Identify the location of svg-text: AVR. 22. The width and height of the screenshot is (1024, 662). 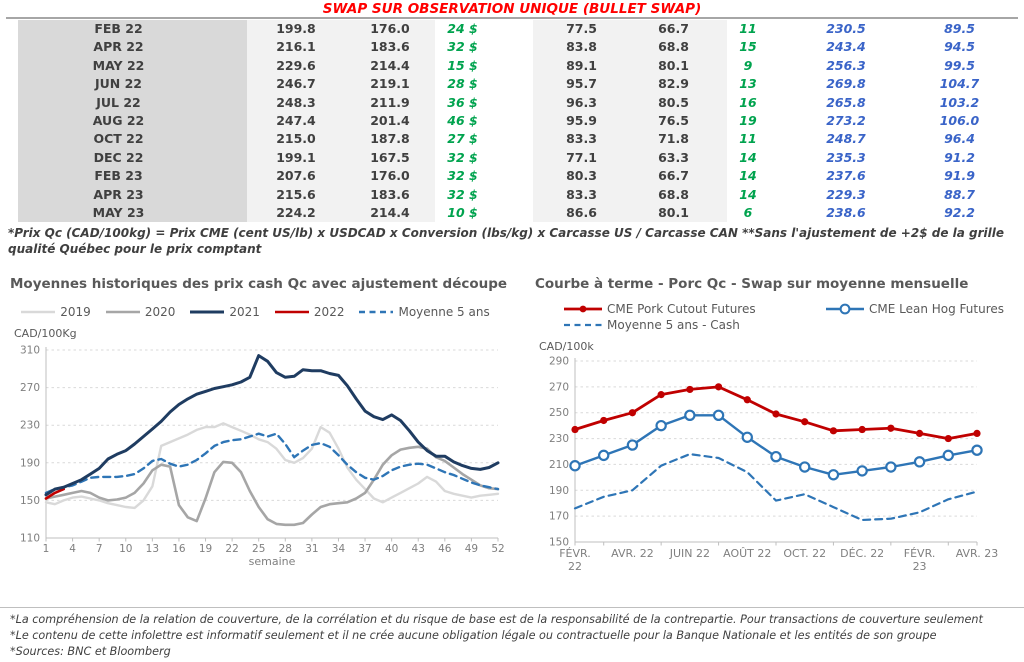
(632, 553).